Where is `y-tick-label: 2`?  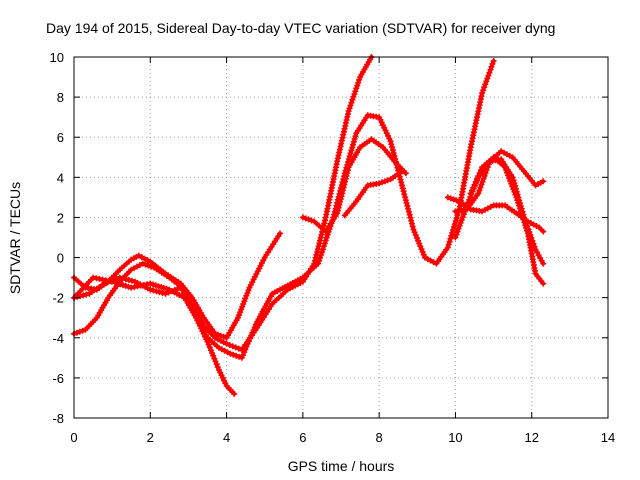 y-tick-label: 2 is located at coordinates (60, 217).